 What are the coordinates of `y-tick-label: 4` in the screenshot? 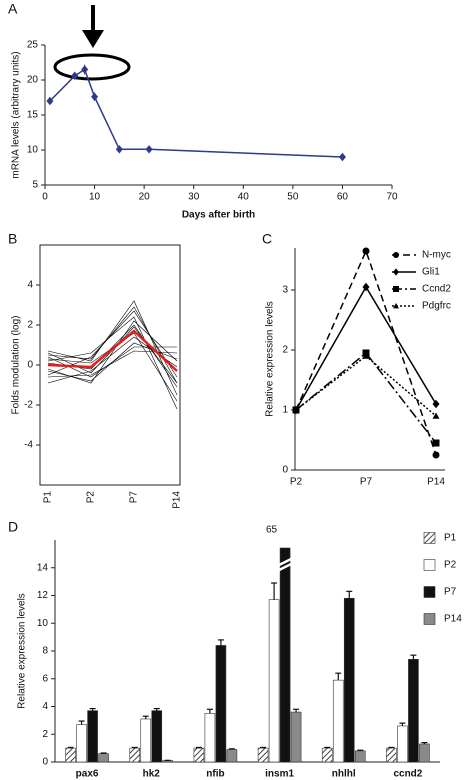 It's located at (45, 706).